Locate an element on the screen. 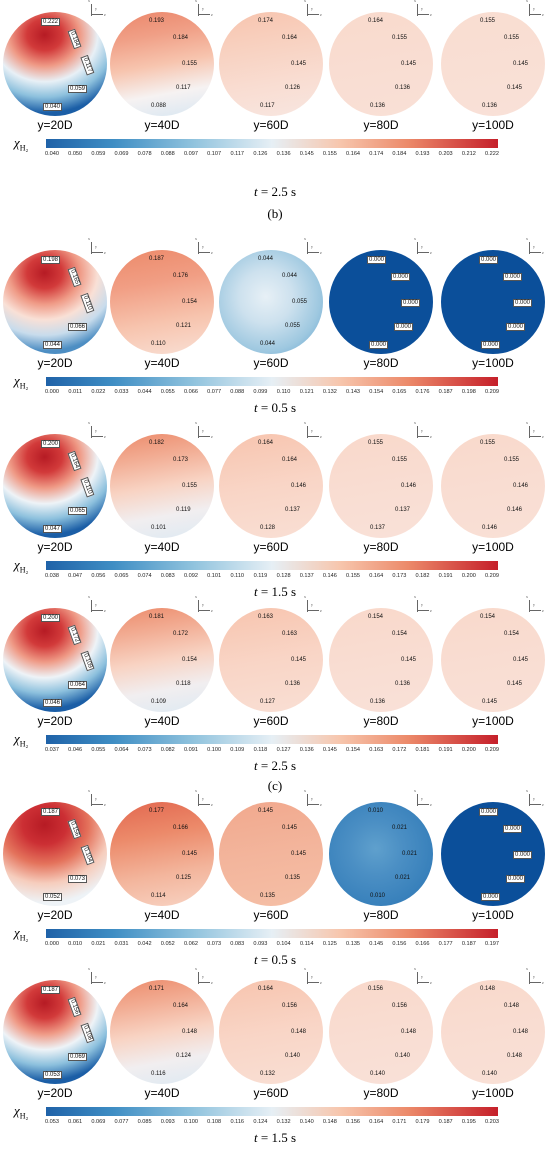 This screenshot has width=550, height=1171. contour-label: 0.222 is located at coordinates (51, 22).